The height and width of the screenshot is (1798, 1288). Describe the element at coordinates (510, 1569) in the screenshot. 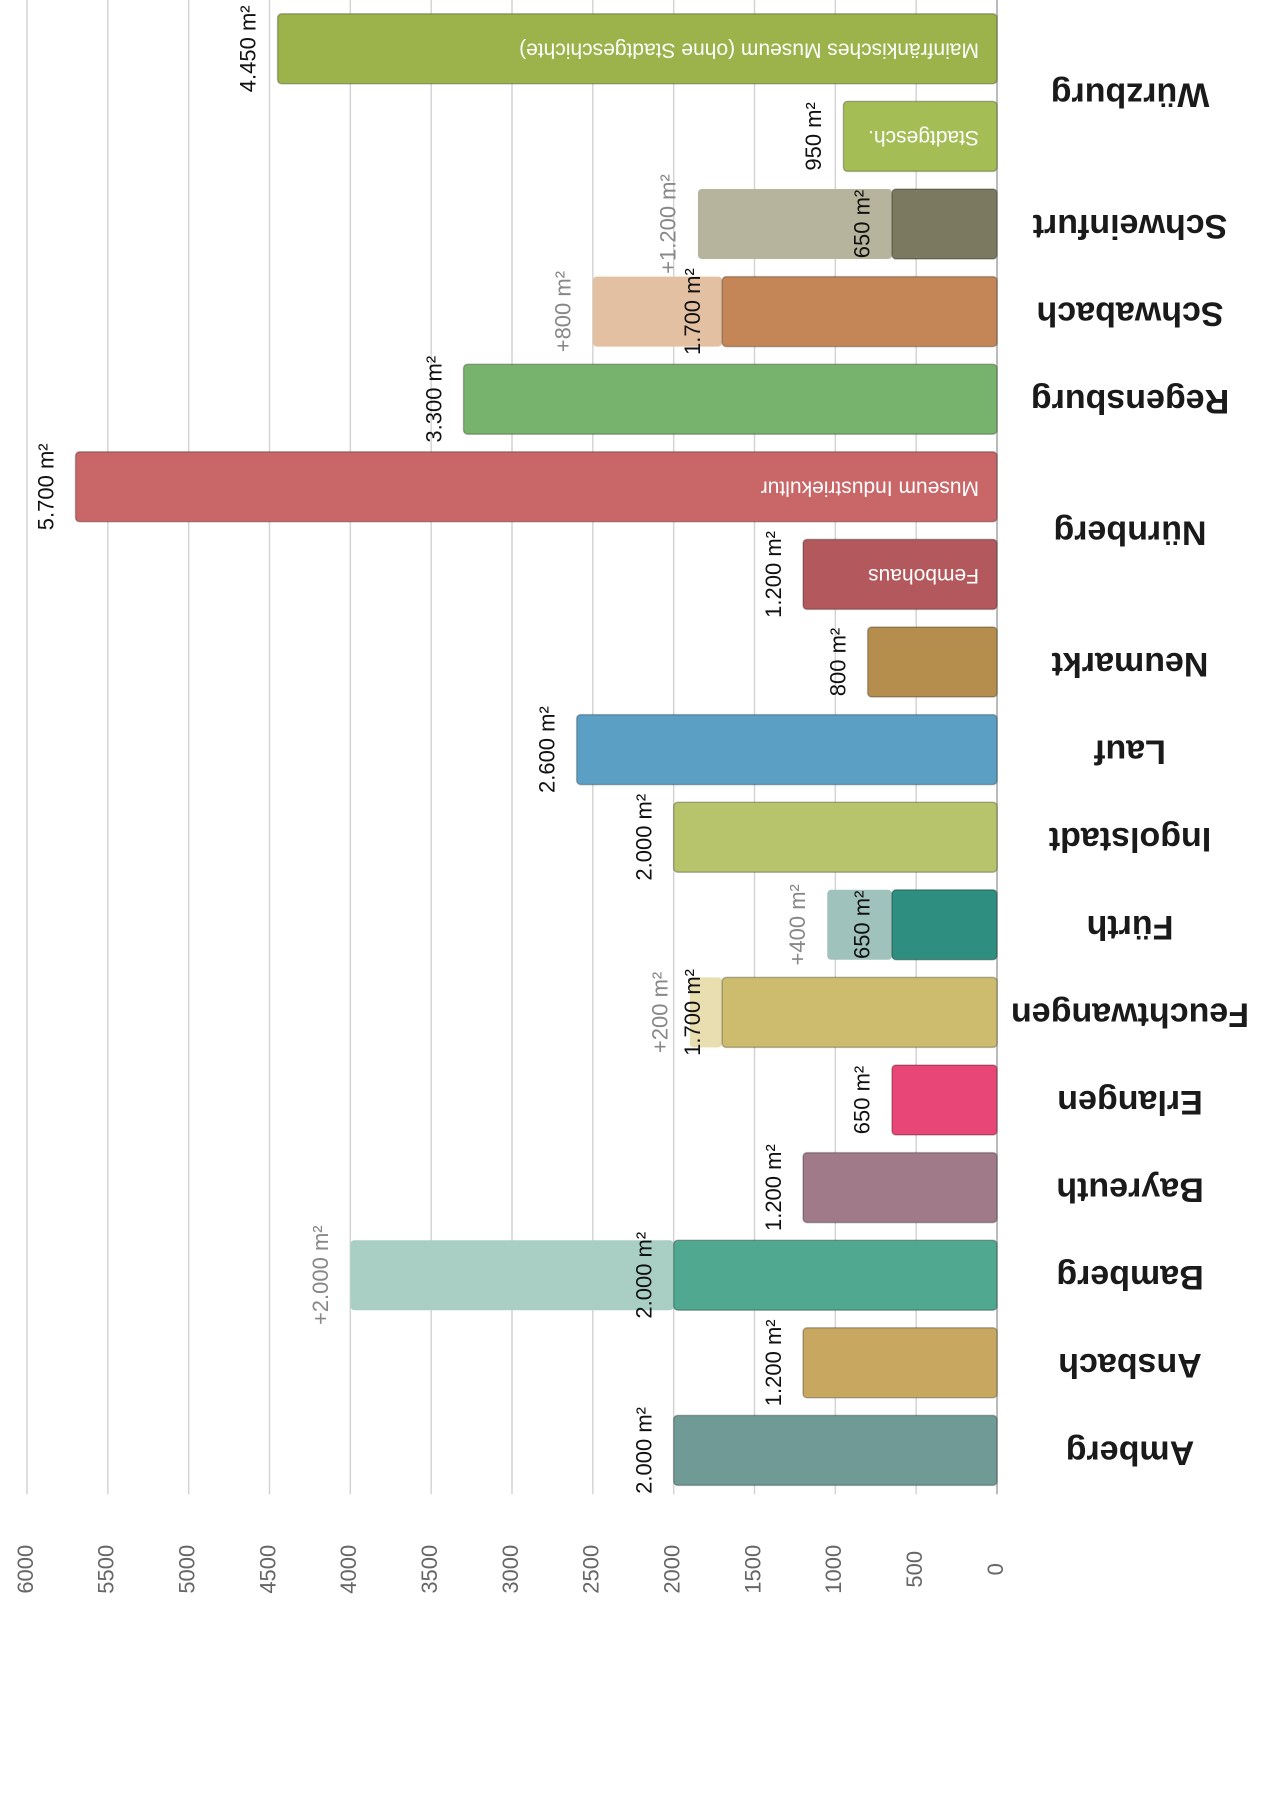

I see `x-tick-label: 3000` at that location.